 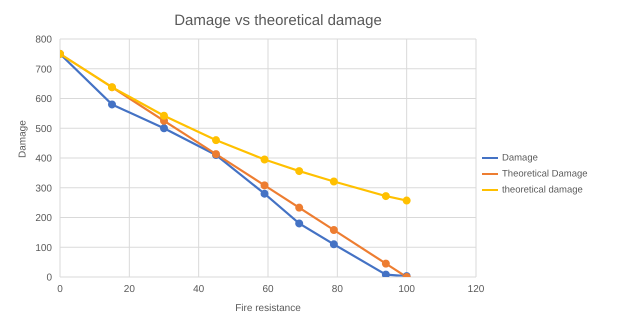 I want to click on y-tick-label: 800, so click(x=43, y=40).